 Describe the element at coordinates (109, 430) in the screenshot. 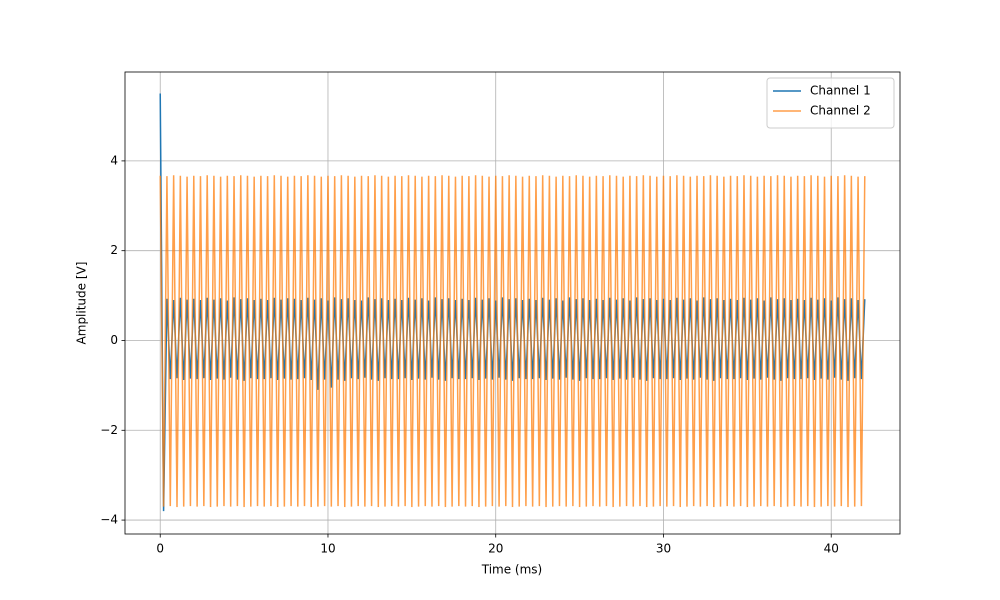

I see `y-tick-label: −2` at that location.